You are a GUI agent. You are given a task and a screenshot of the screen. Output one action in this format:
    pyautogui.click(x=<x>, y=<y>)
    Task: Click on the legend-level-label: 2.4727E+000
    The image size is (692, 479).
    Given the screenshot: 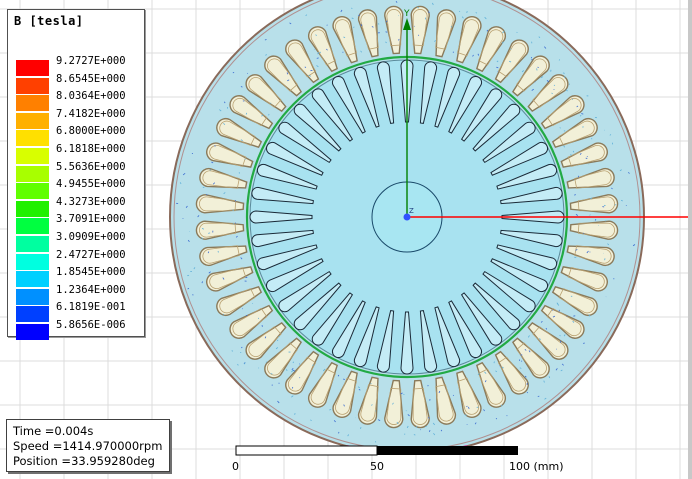 What is the action you would take?
    pyautogui.click(x=91, y=254)
    